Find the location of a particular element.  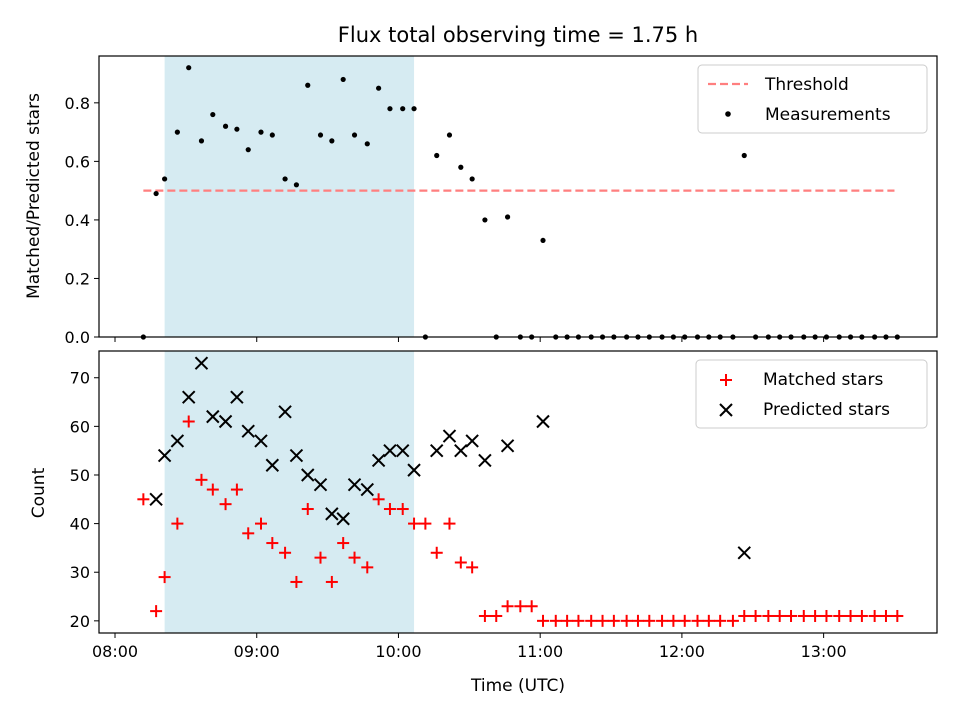

top-ytick-label: 0.0 is located at coordinates (77, 337).